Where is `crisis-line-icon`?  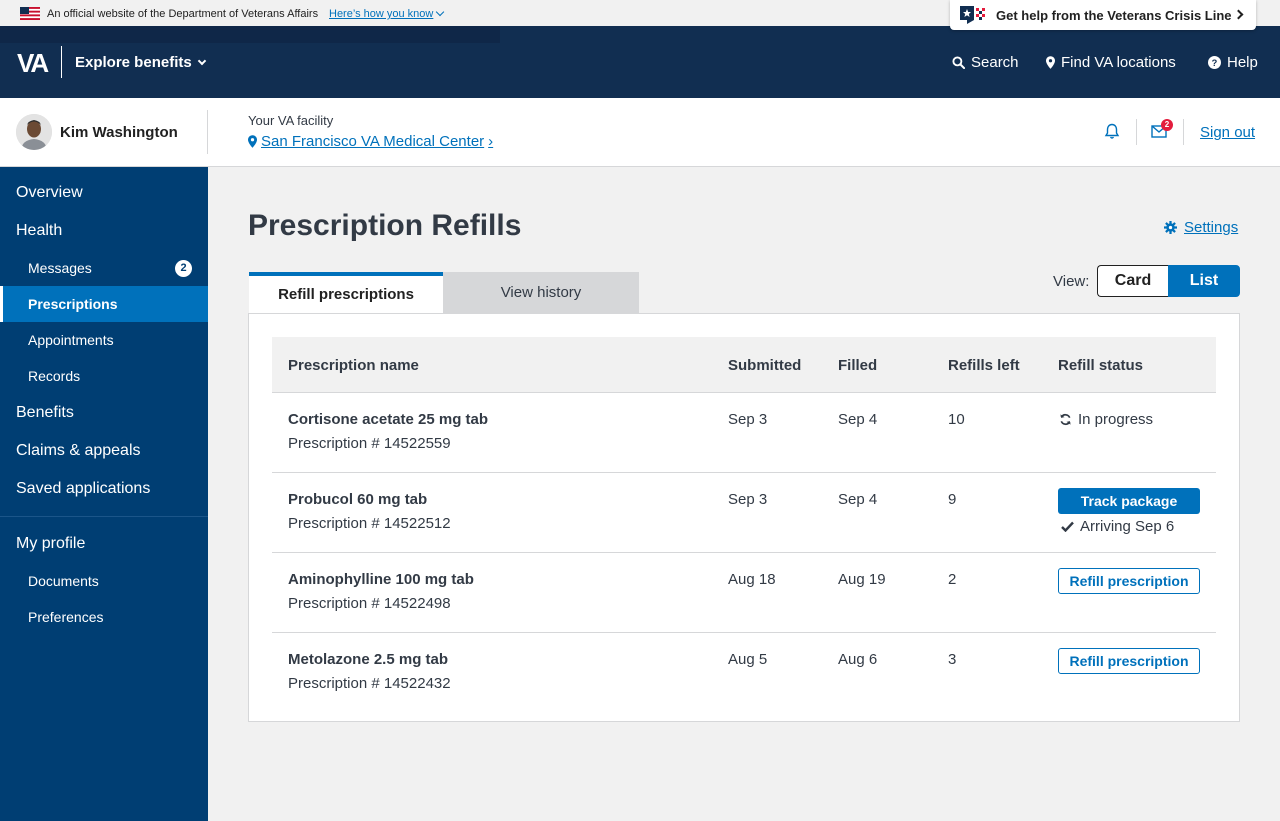
crisis-line-icon is located at coordinates (972, 15).